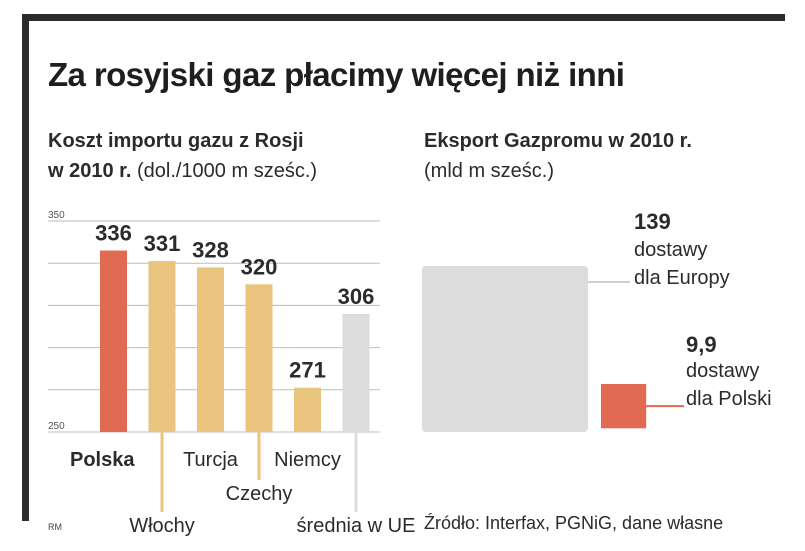  I want to click on right-chart-unit: (mld m sześc.), so click(489, 171).